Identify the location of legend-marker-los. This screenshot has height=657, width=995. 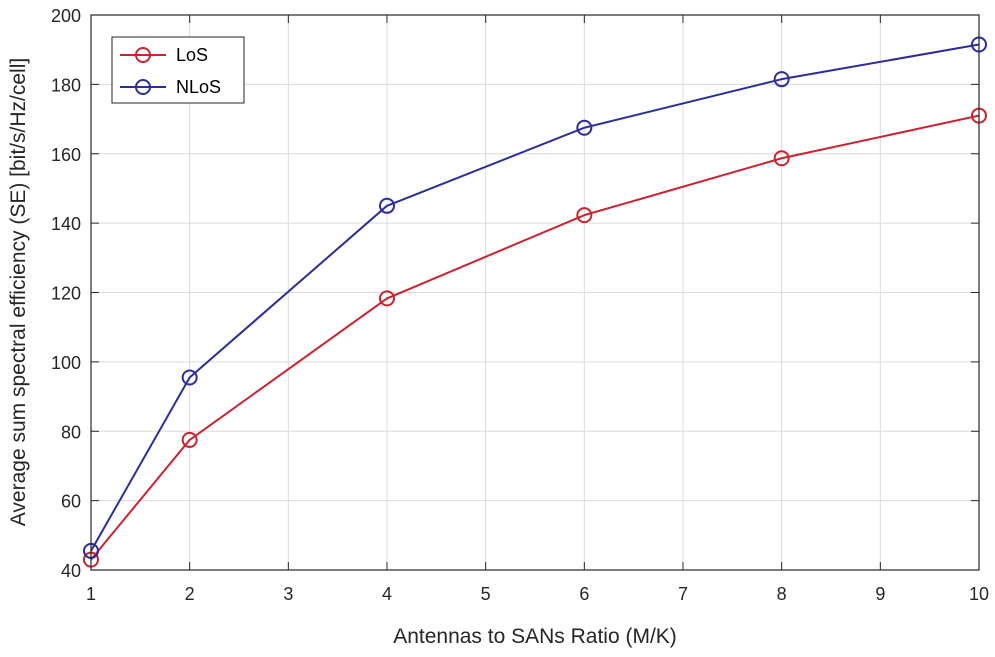
(143, 55).